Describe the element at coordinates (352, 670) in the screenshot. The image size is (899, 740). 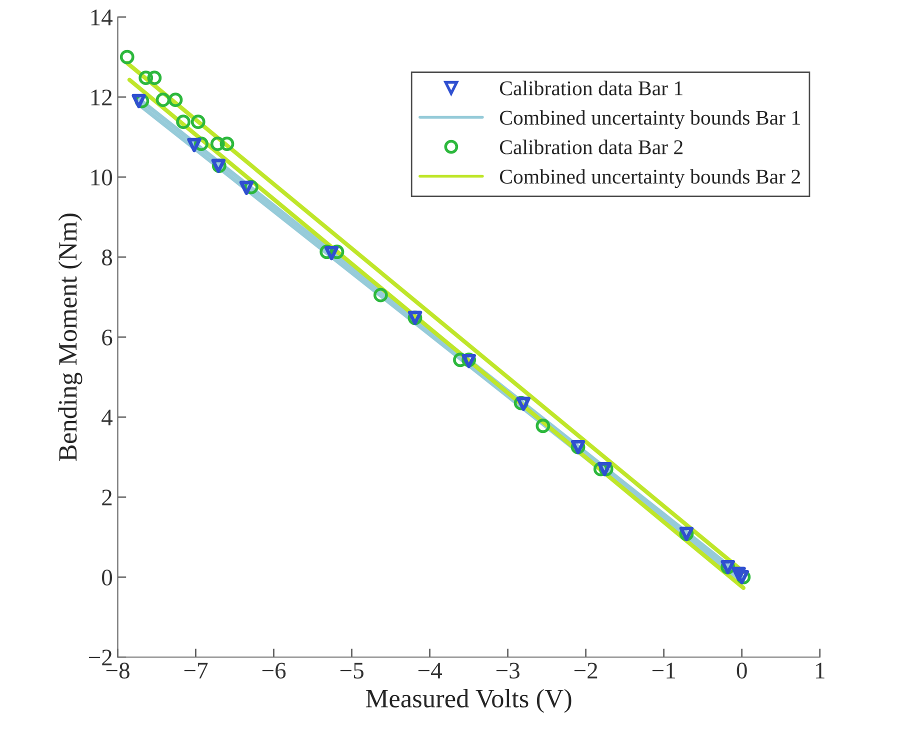
I see `x-tick-label: −5` at that location.